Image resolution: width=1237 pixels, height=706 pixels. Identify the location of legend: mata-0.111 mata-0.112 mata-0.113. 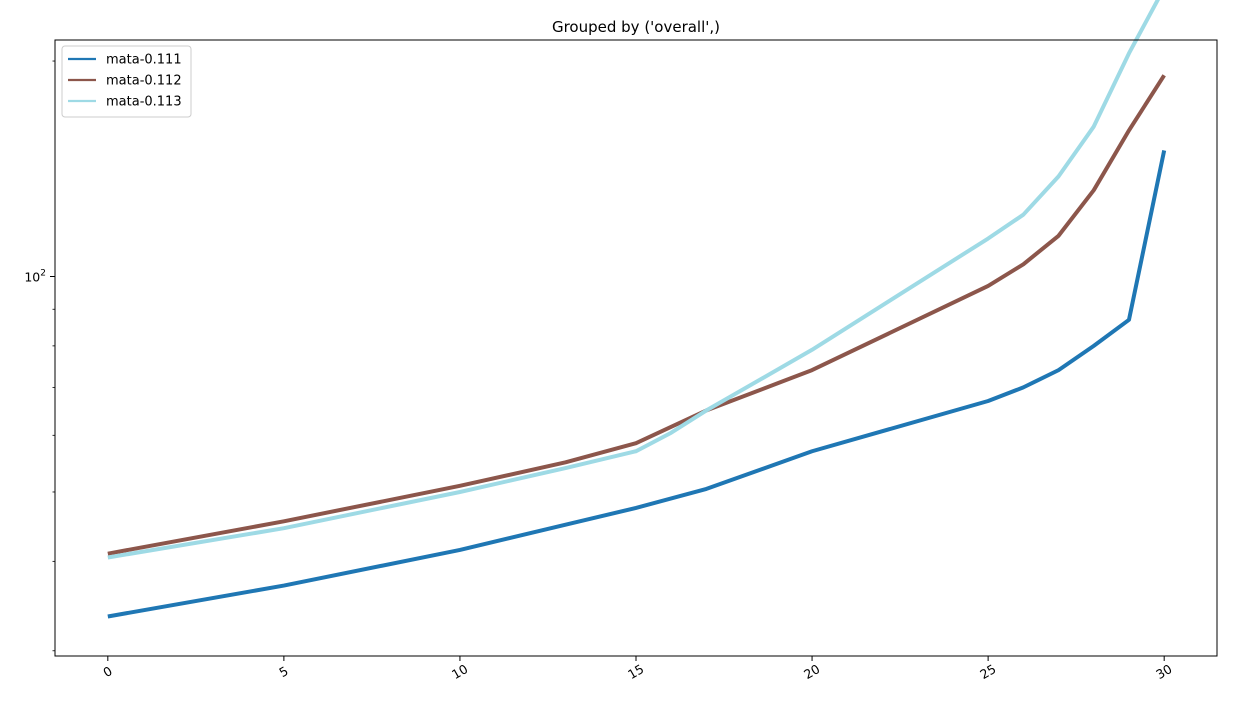
(126, 81).